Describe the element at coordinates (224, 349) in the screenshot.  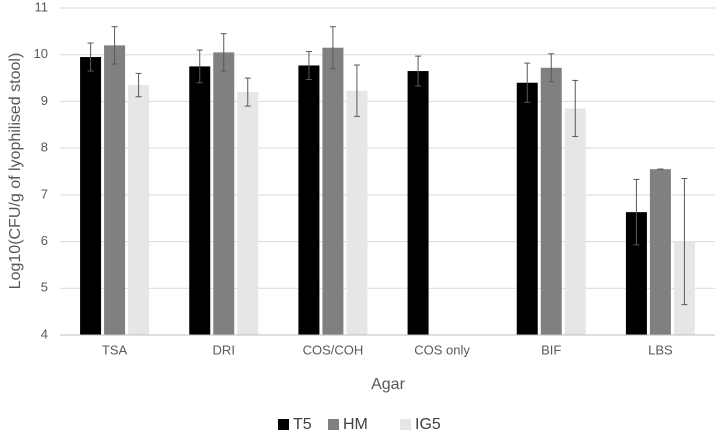
I see `x-tick-label: DRI` at that location.